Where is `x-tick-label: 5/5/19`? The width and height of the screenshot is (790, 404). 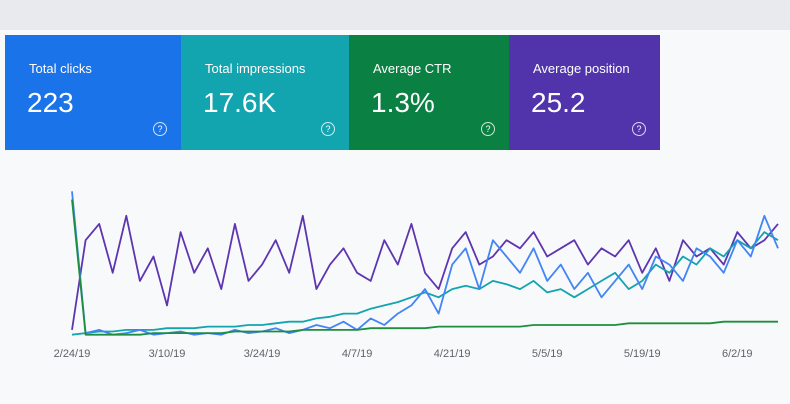
x-tick-label: 5/5/19 is located at coordinates (547, 354).